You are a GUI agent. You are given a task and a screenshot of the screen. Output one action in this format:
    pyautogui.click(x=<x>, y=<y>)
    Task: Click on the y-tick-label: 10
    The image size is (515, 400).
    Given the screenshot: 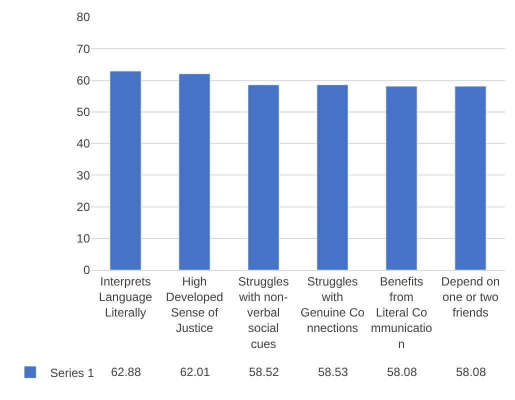 What is the action you would take?
    pyautogui.click(x=83, y=239)
    